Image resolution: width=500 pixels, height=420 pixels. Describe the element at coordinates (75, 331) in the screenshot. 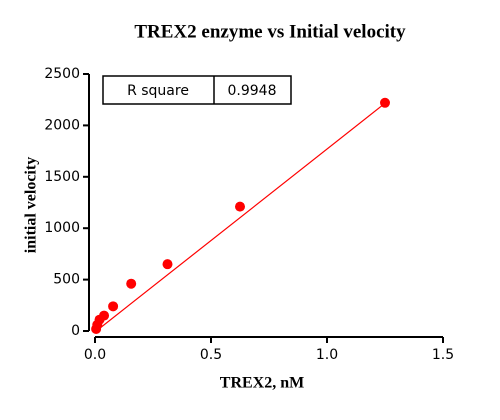

I see `y-tick-label: 0` at that location.